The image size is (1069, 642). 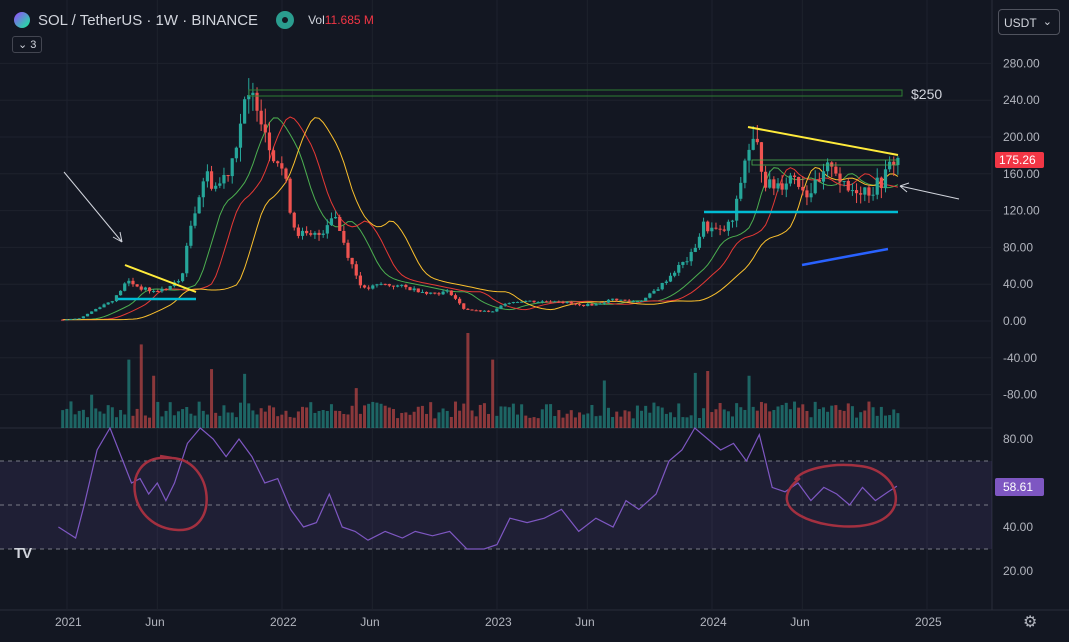 What do you see at coordinates (1018, 571) in the screenshot?
I see `rsi-tick-label: 20.00` at bounding box center [1018, 571].